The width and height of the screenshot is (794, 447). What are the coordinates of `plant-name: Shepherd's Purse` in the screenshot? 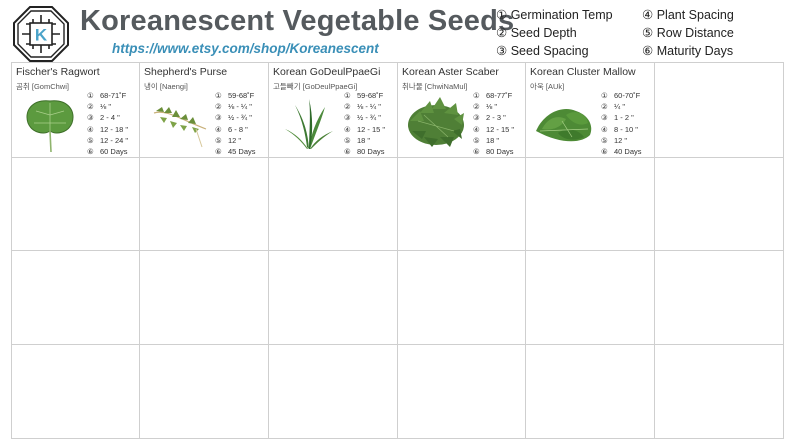 It's located at (186, 72).